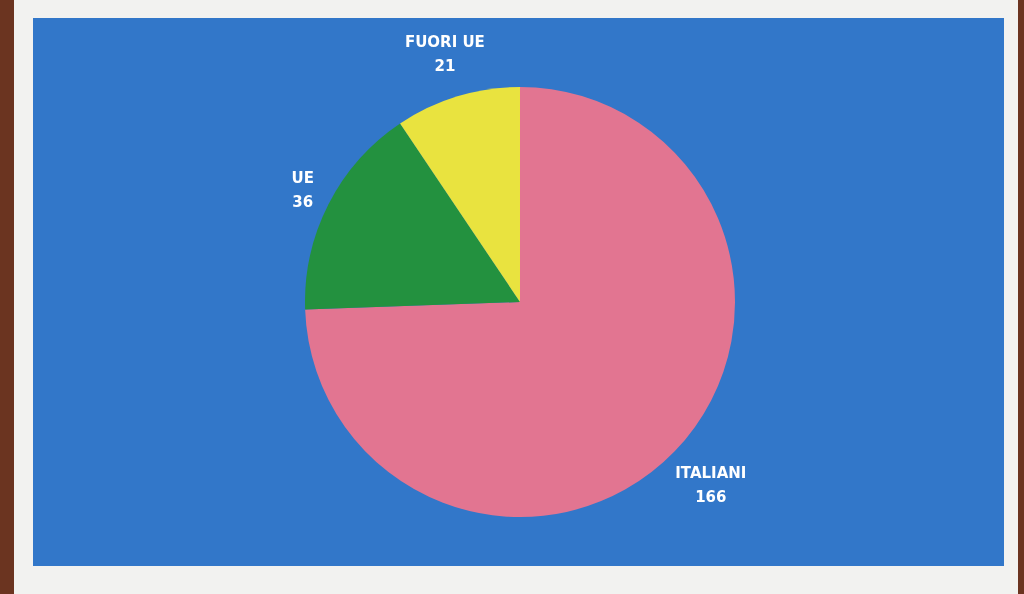  Describe the element at coordinates (444, 42) in the screenshot. I see `slice-label: FUORI UE` at that location.